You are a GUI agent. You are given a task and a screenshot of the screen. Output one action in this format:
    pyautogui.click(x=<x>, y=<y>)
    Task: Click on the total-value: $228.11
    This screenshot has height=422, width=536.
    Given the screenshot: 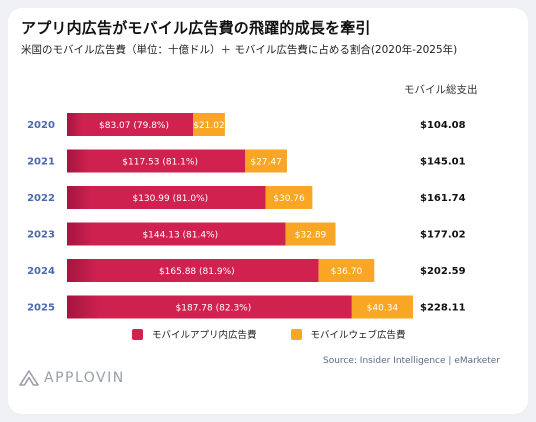 What is the action you would take?
    pyautogui.click(x=443, y=308)
    